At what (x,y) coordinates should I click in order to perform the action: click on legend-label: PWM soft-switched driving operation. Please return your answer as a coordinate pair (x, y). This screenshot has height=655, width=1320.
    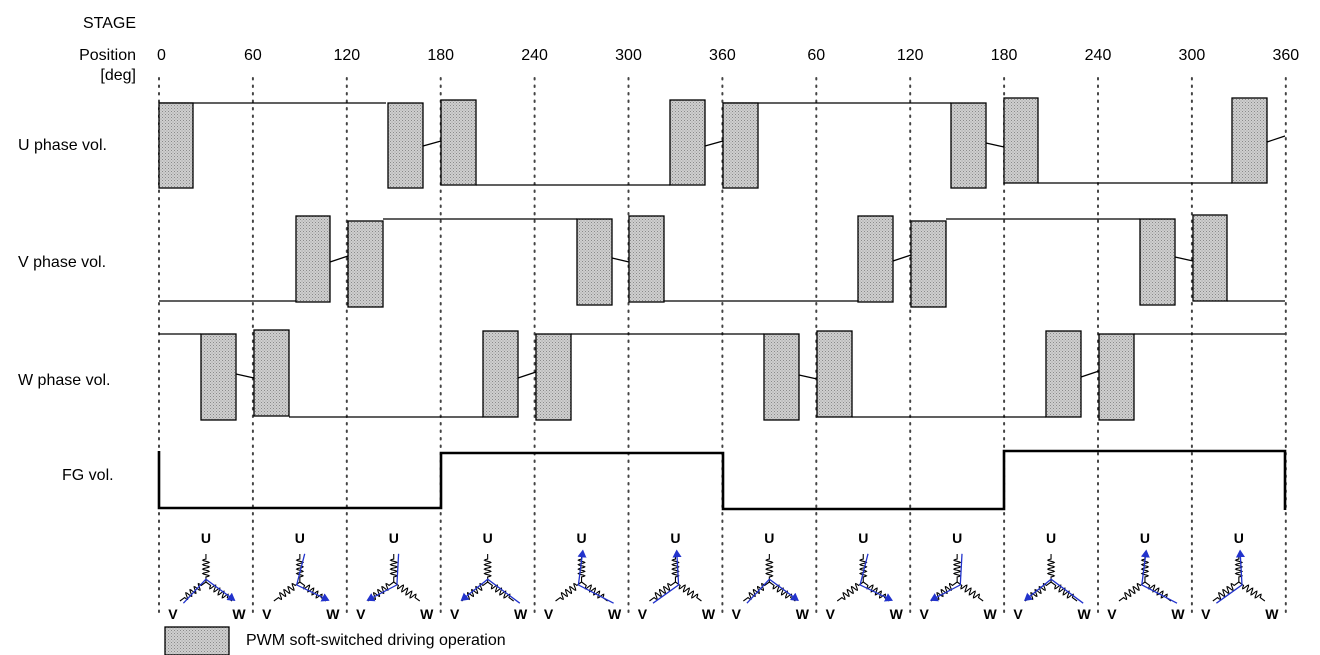
    Looking at the image, I should click on (376, 640).